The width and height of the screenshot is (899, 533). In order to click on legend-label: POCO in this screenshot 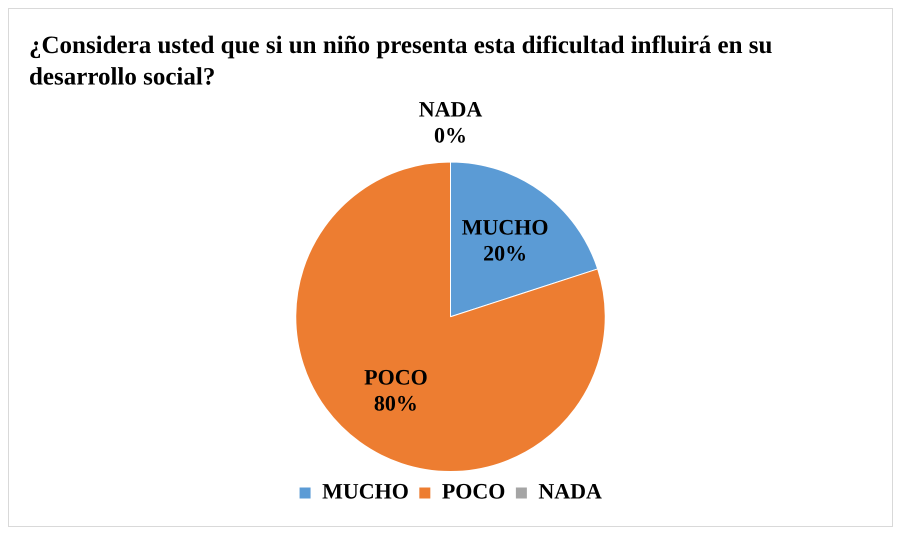, I will do `click(474, 491)`.